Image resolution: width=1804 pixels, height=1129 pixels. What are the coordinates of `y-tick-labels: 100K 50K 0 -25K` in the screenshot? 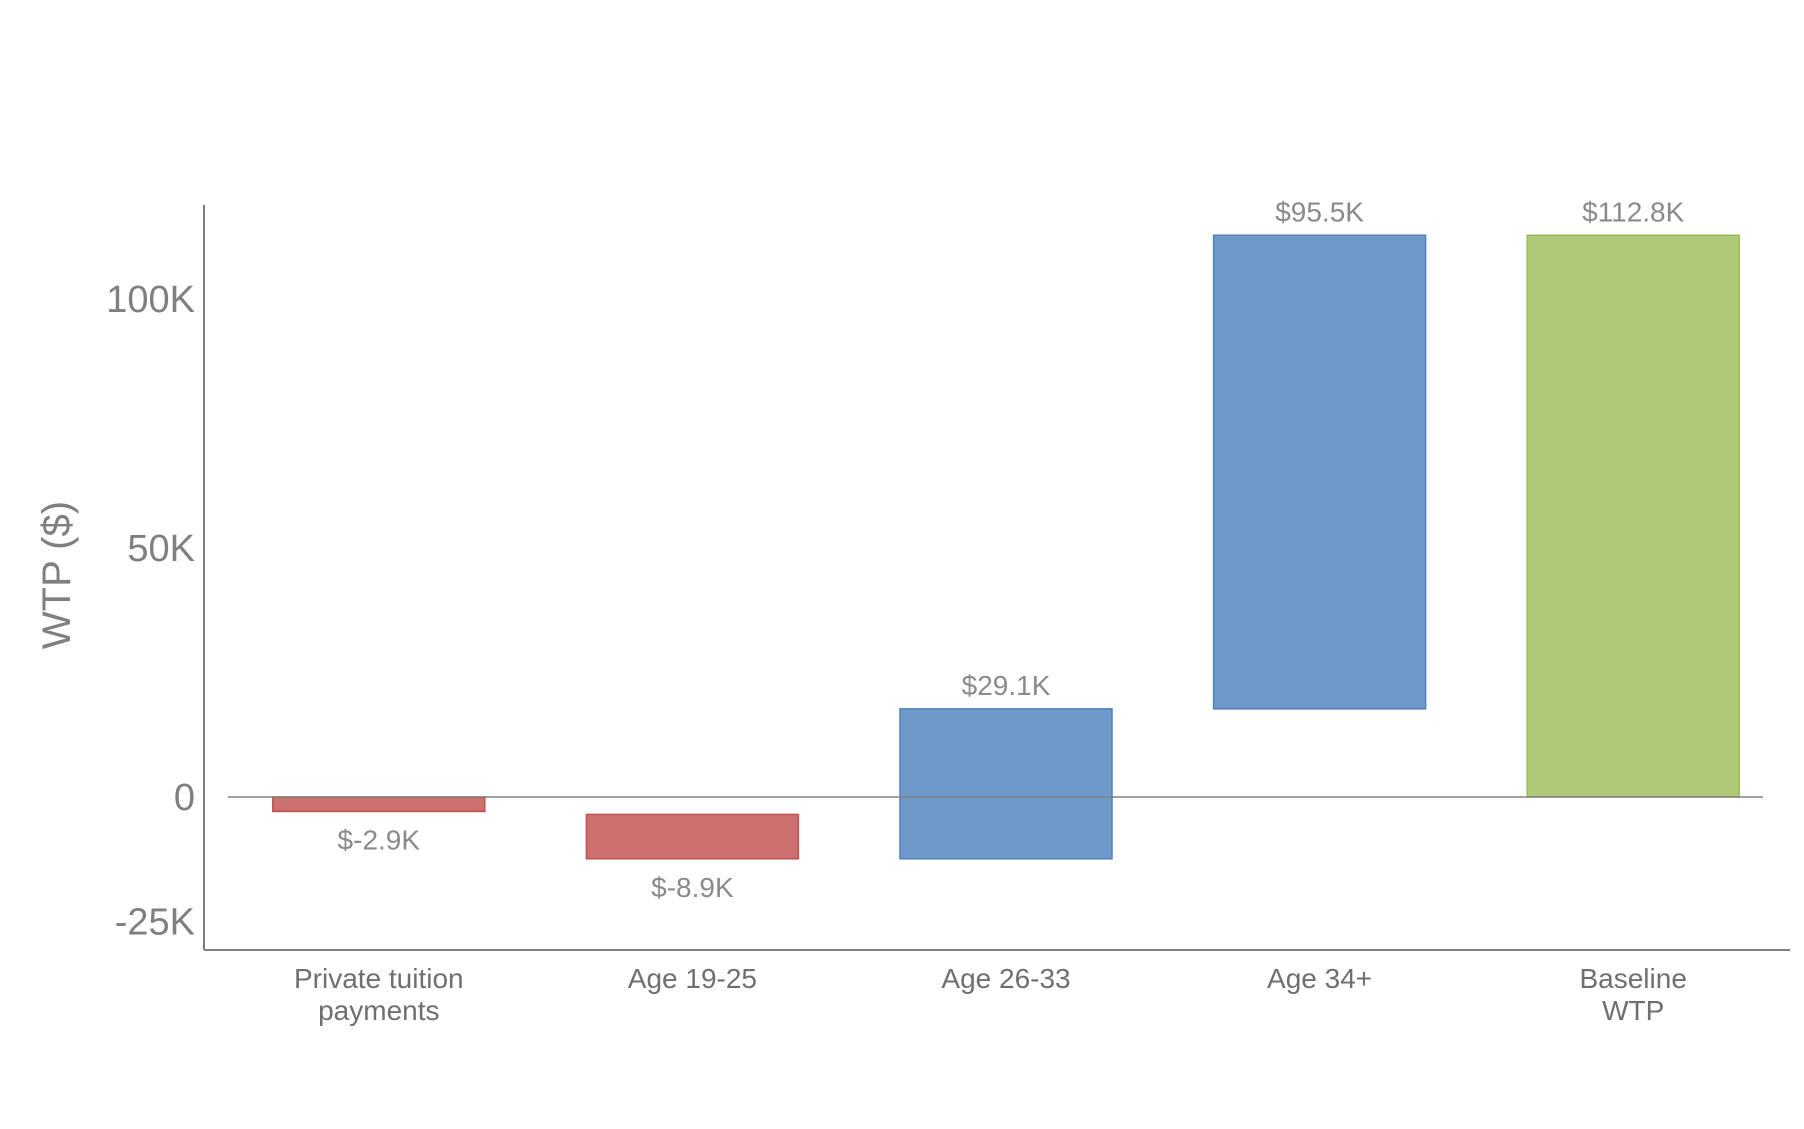 It's located at (150, 611).